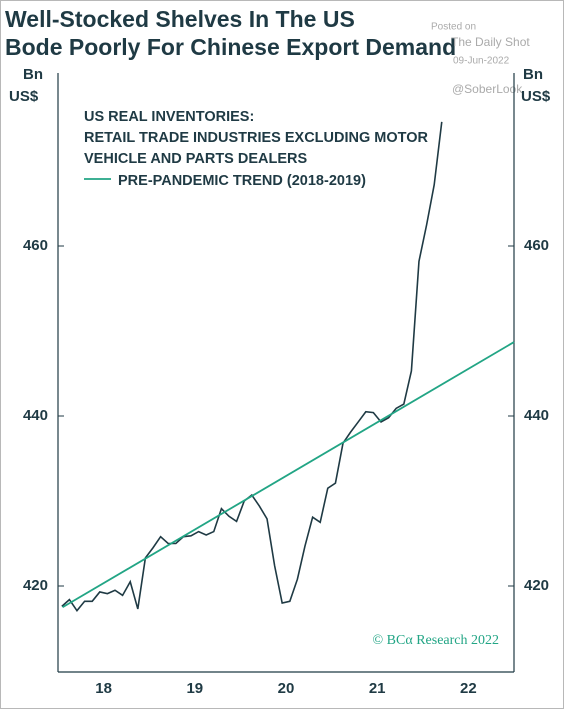 The height and width of the screenshot is (709, 564). I want to click on legend-label: PRE-PANDEMIC TREND (2018-2019), so click(242, 181).